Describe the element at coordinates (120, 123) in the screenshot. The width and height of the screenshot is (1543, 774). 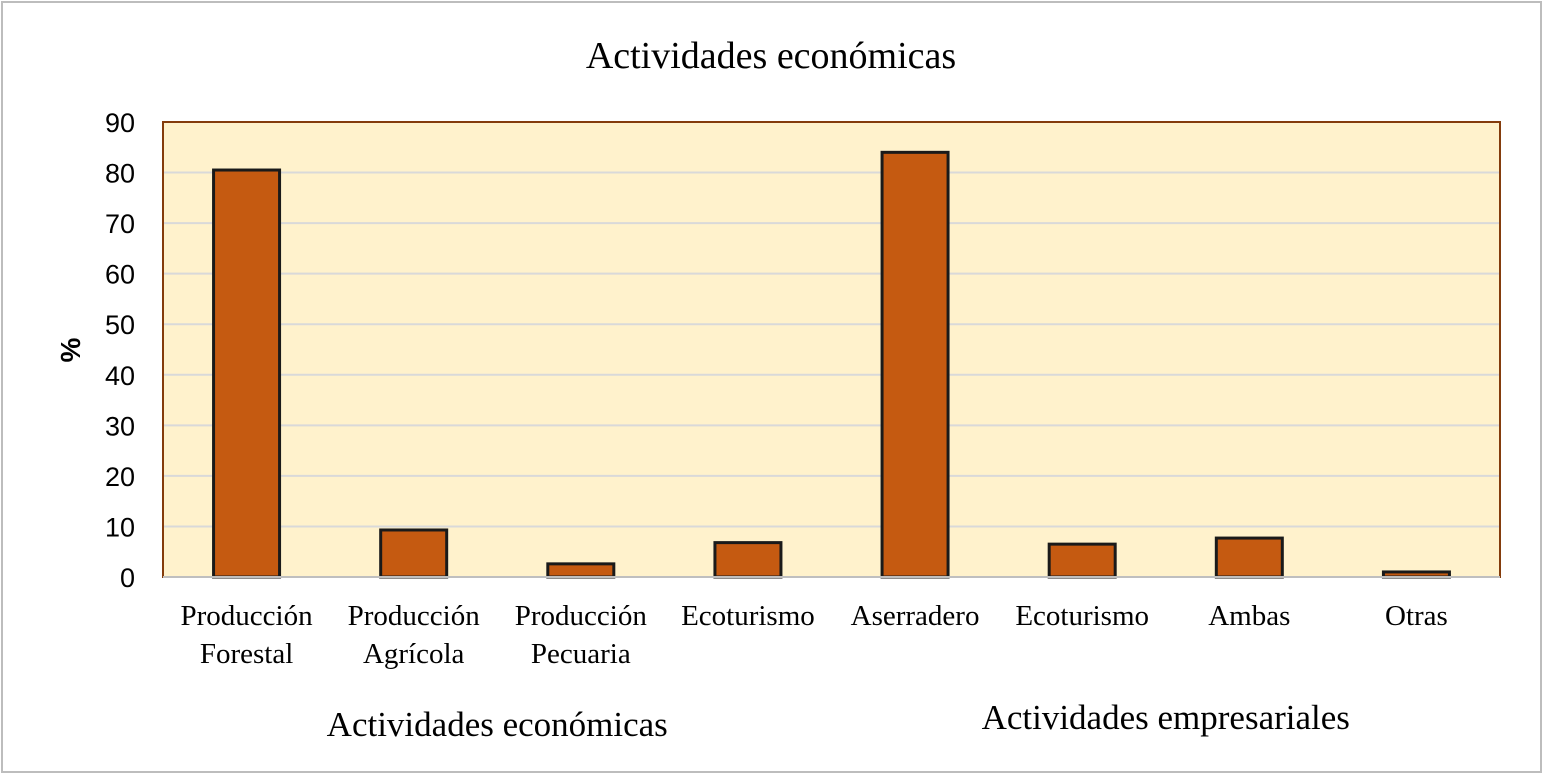
I see `y-tick-label: 90` at that location.